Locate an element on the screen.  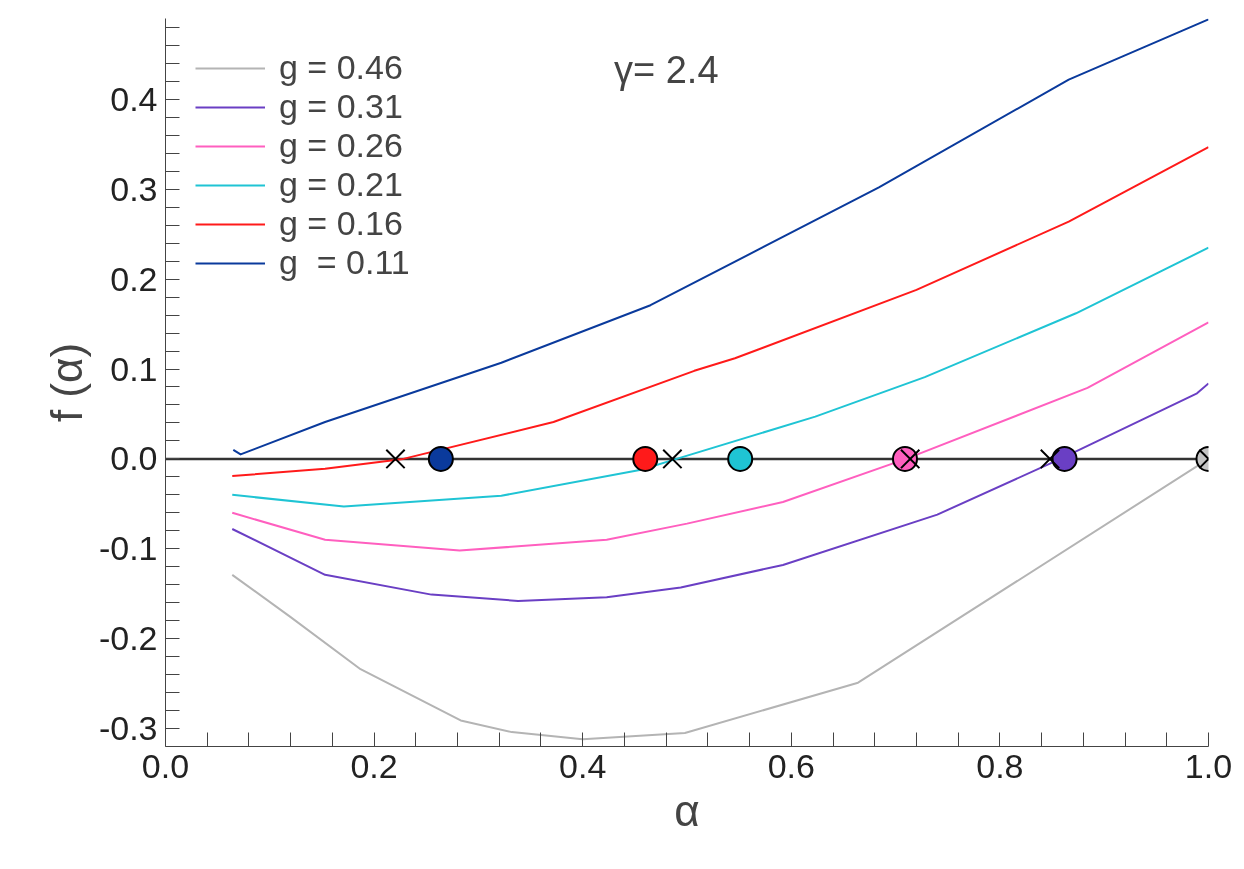
x-tick-label: 0.6 is located at coordinates (791, 765).